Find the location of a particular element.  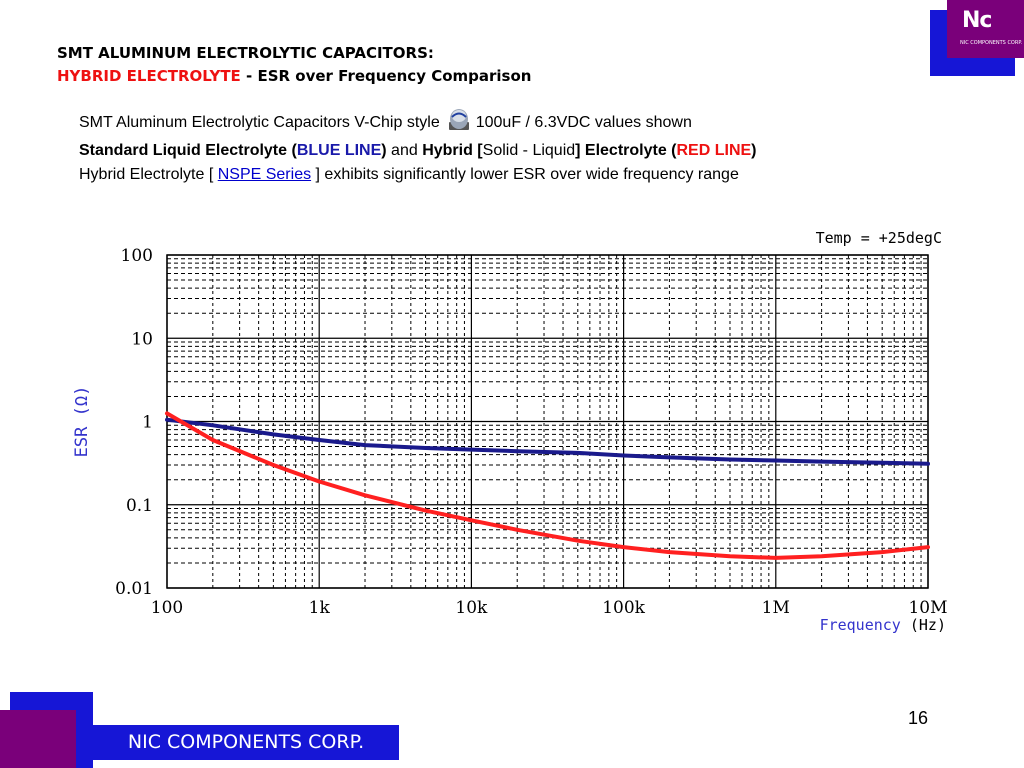

x-axis-label: Frequency (Hz) is located at coordinates (883, 625).